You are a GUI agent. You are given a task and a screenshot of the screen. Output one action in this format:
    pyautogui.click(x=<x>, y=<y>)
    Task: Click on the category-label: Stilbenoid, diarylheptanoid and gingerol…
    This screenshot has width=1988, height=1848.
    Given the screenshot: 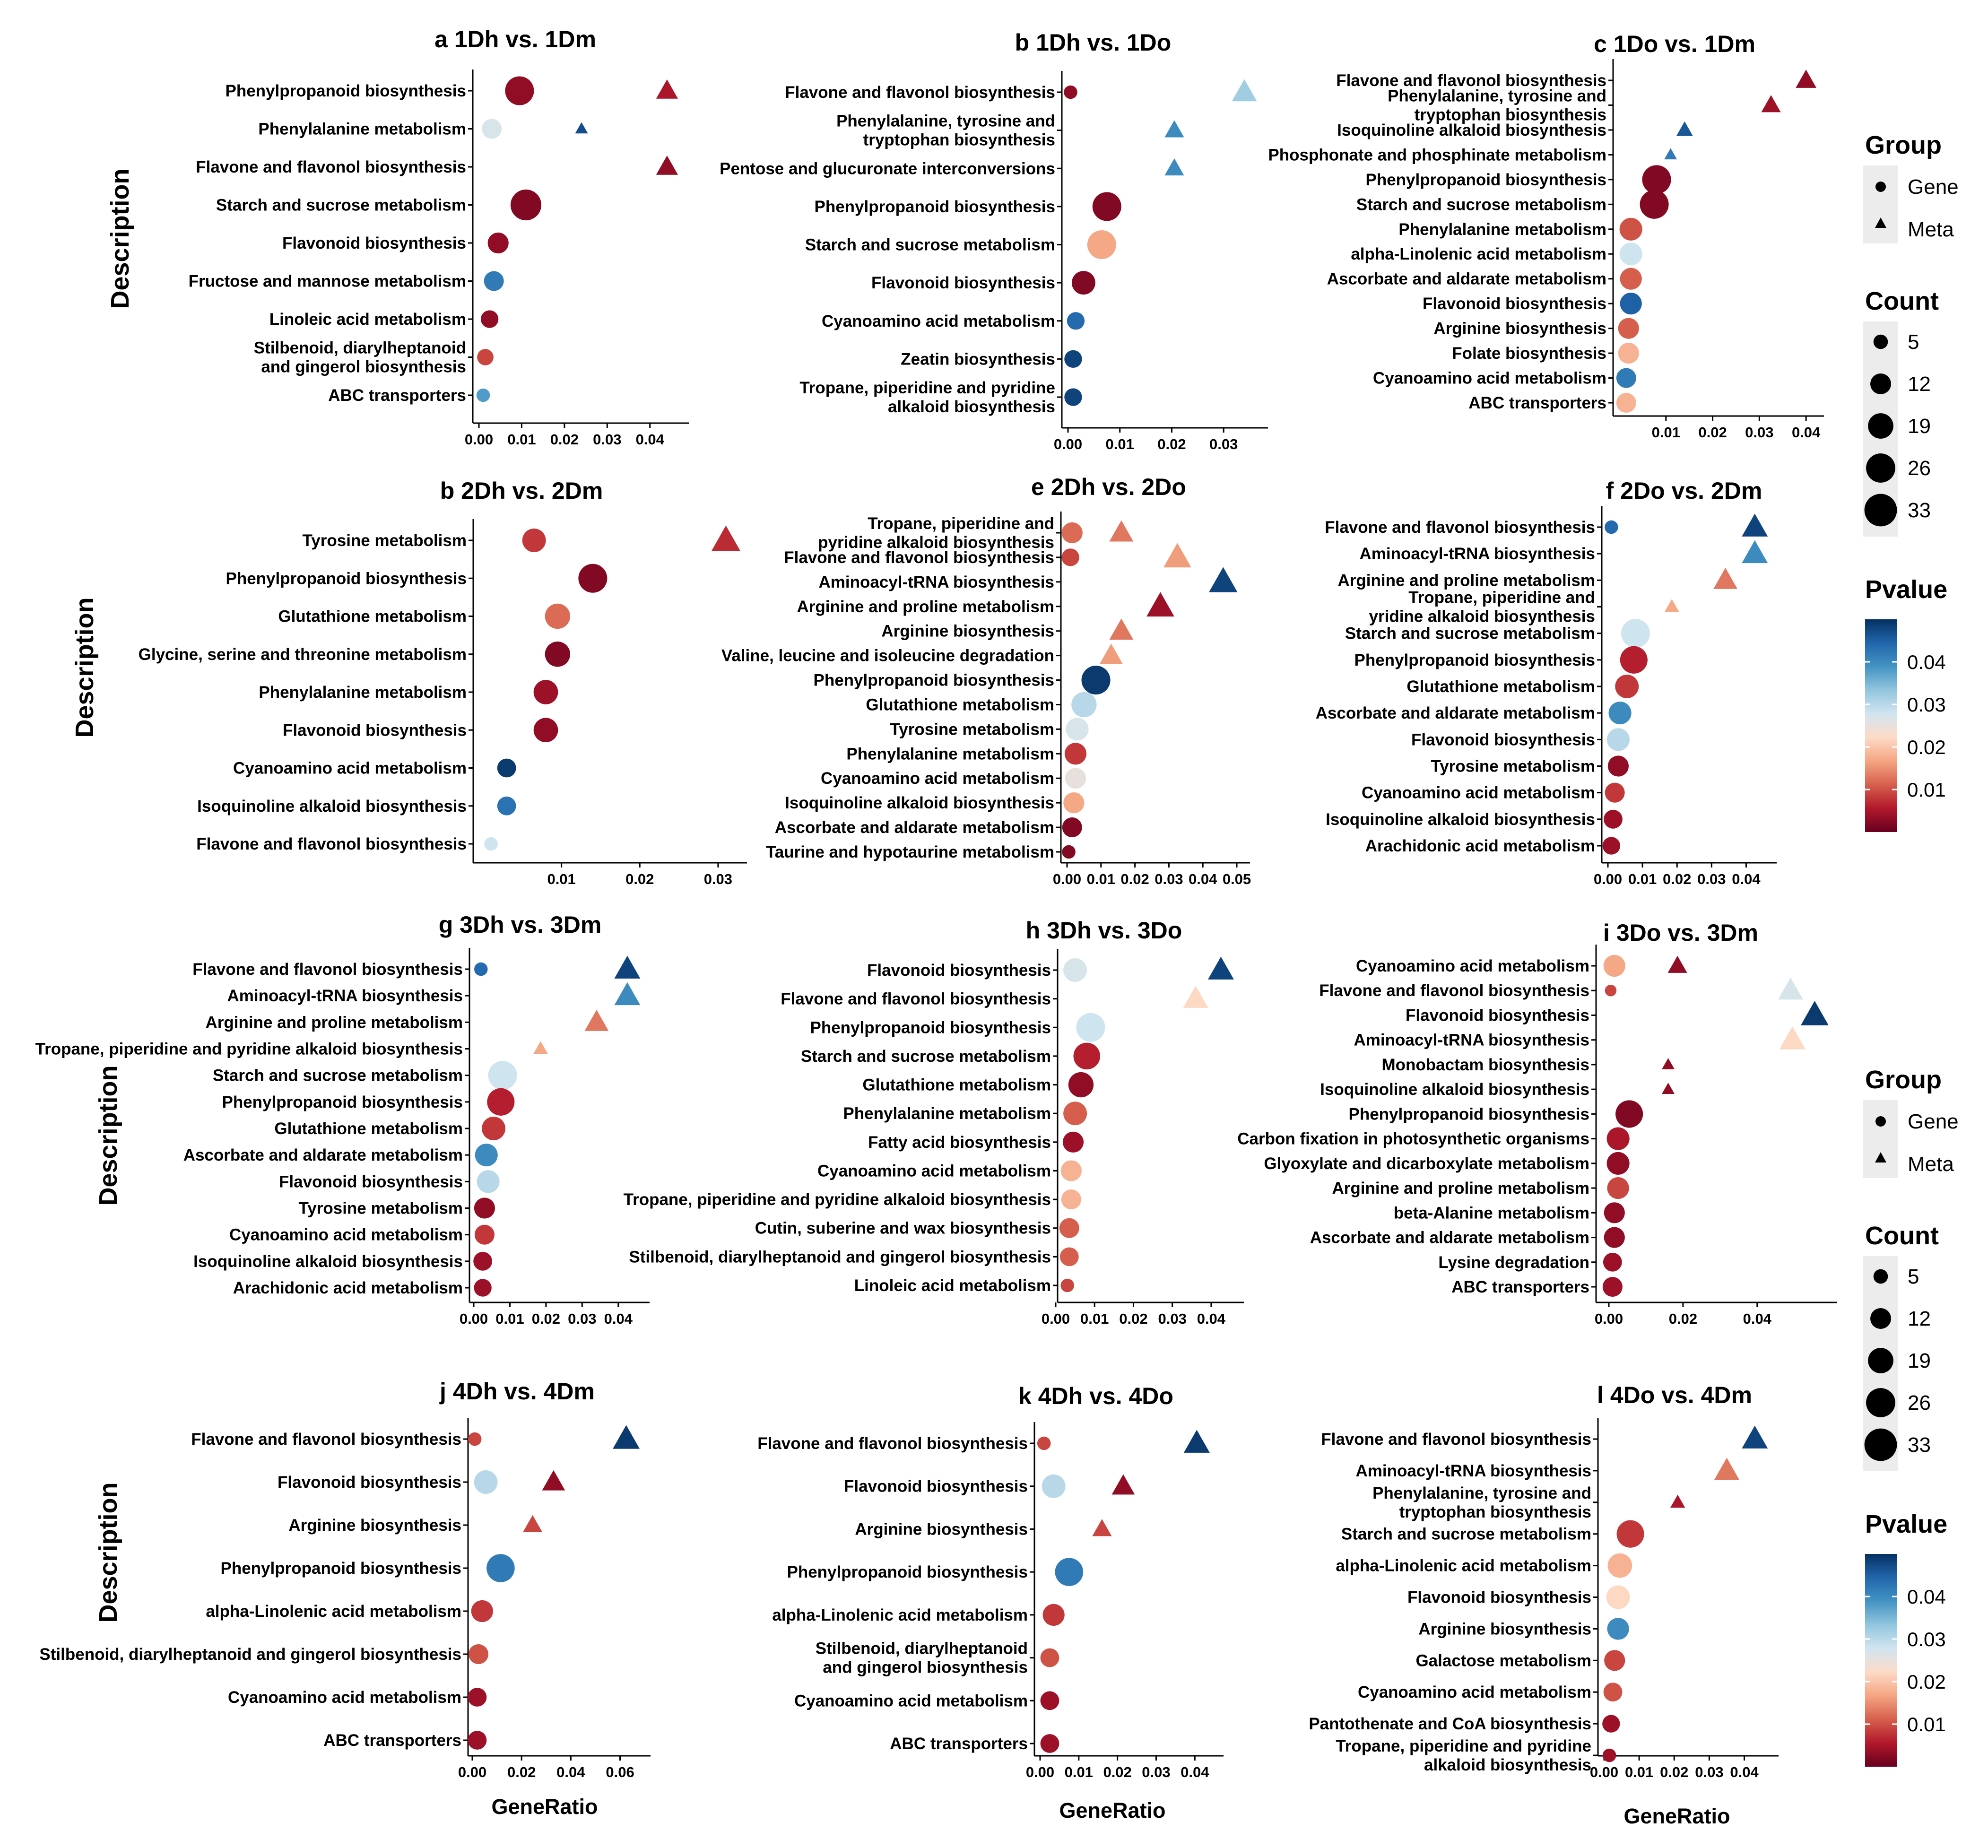 What is the action you would take?
    pyautogui.click(x=250, y=1654)
    